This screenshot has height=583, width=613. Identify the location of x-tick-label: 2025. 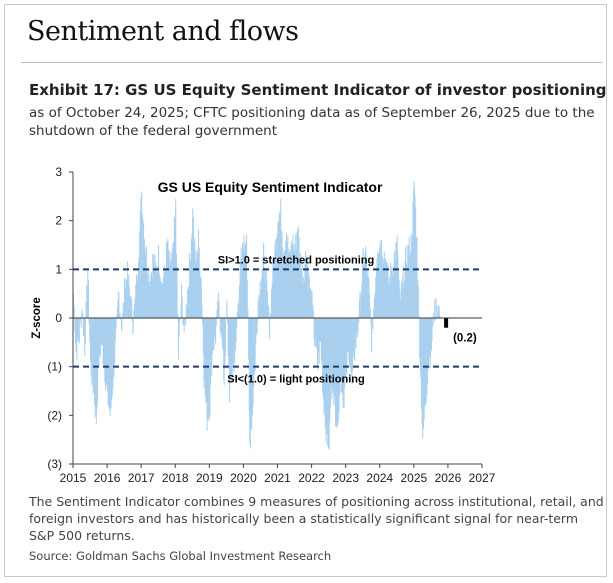
(413, 478).